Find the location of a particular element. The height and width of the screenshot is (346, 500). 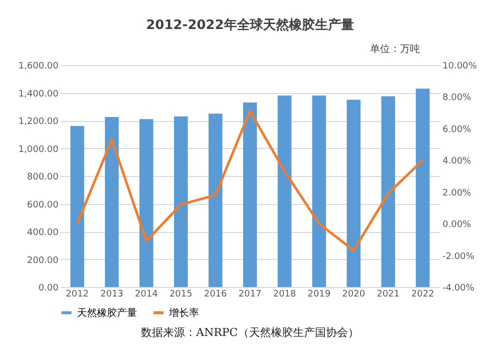

x-tick-label: 2016 is located at coordinates (216, 295).